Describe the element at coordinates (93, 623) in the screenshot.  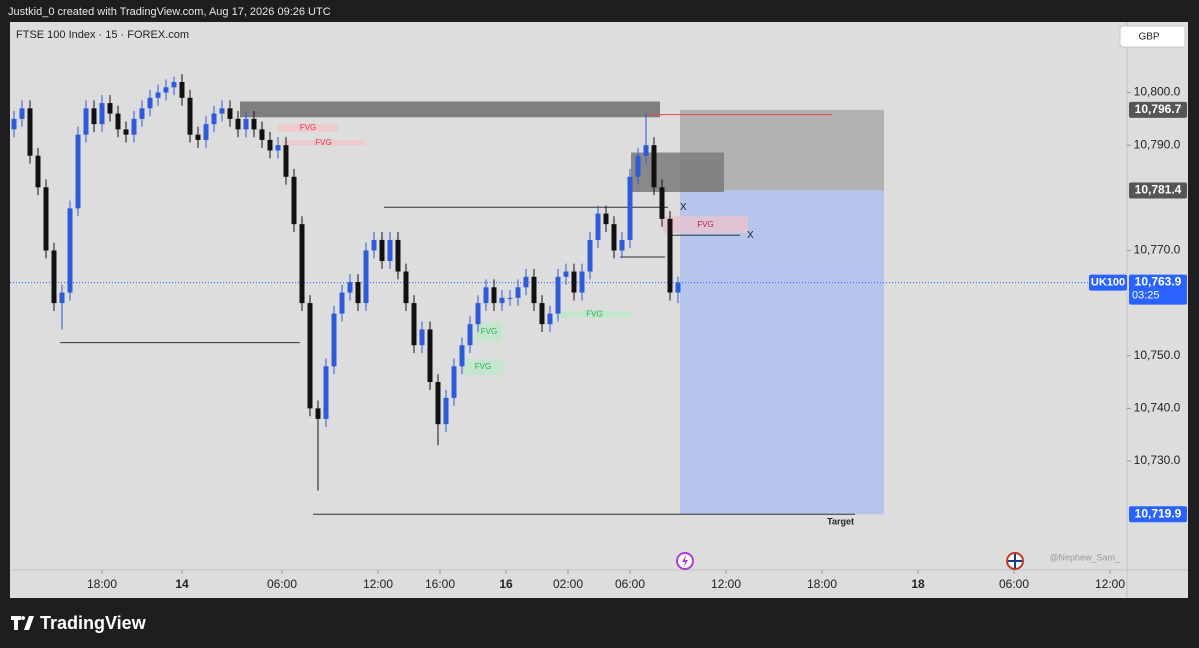
I see `brand: TradingView` at that location.